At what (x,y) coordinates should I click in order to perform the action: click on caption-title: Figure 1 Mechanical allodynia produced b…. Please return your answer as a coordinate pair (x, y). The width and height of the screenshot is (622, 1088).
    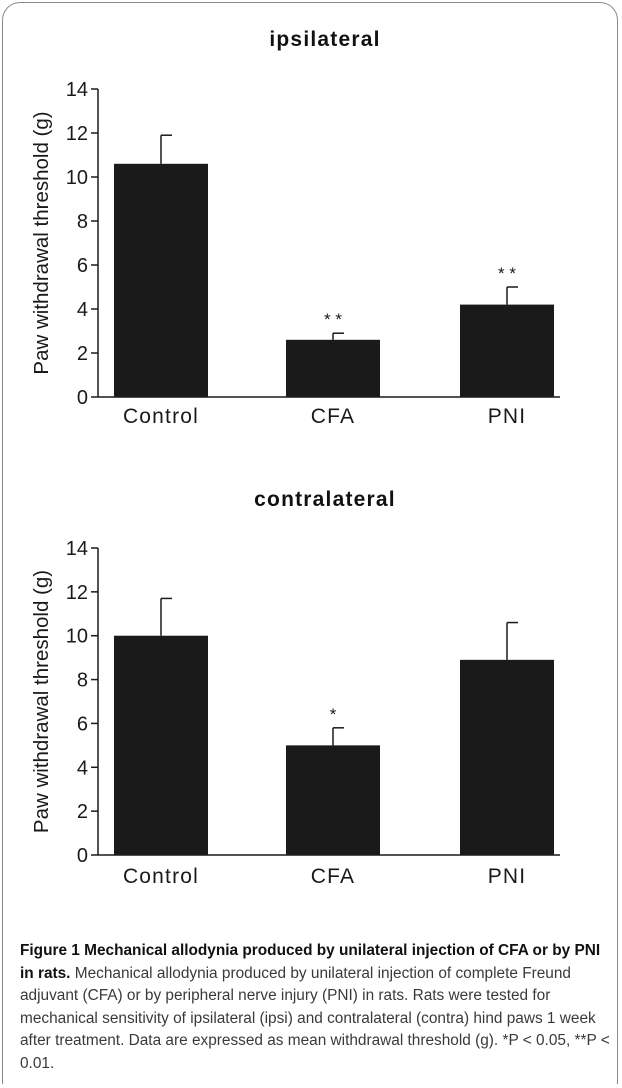
    Looking at the image, I should click on (310, 962).